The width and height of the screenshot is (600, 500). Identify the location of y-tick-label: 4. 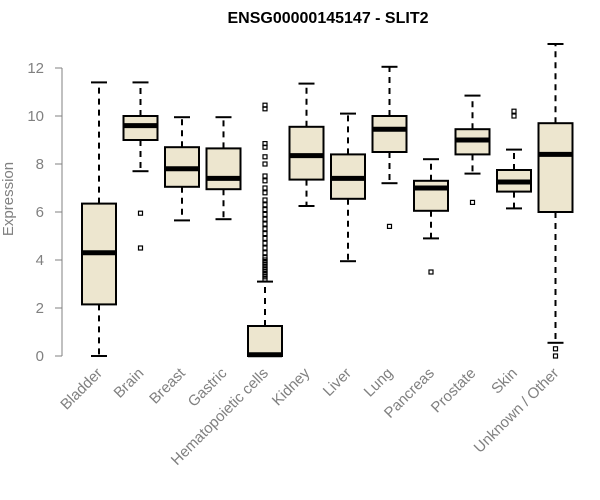
(40, 260).